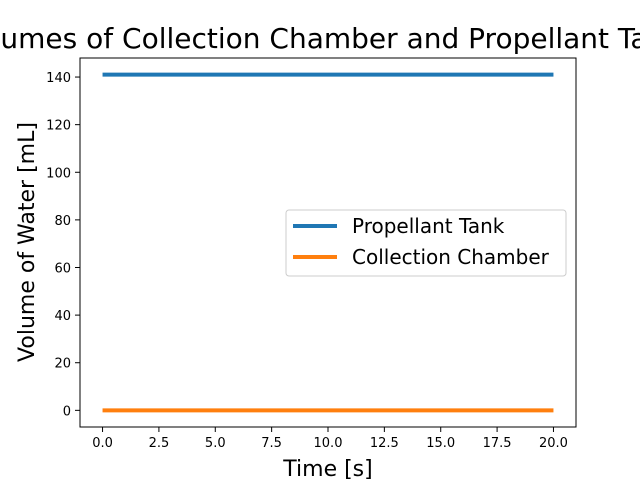  What do you see at coordinates (428, 226) in the screenshot?
I see `legend-label-propellant-tank: Propellant Tank` at bounding box center [428, 226].